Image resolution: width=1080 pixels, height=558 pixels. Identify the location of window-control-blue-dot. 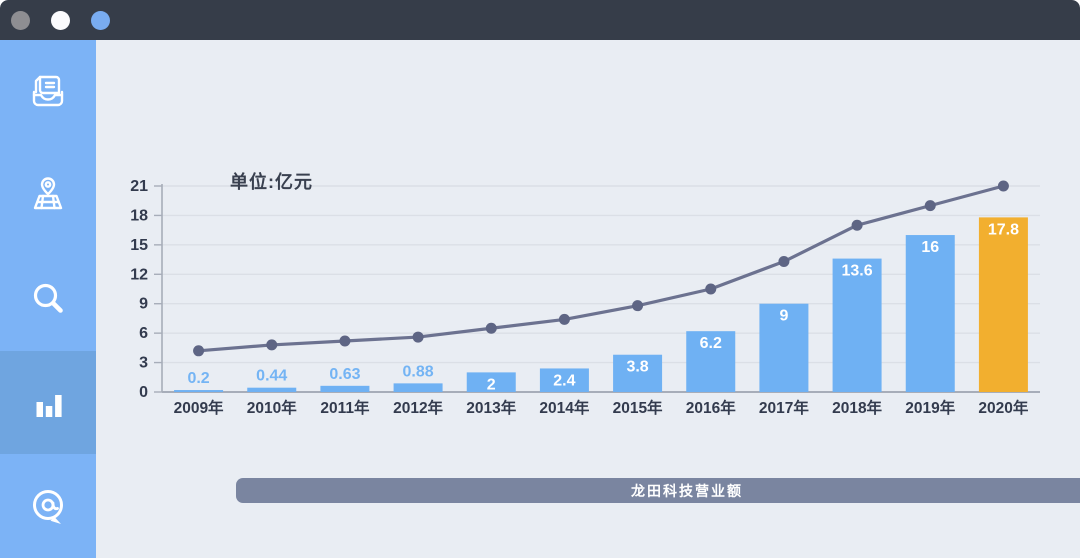
(100, 20).